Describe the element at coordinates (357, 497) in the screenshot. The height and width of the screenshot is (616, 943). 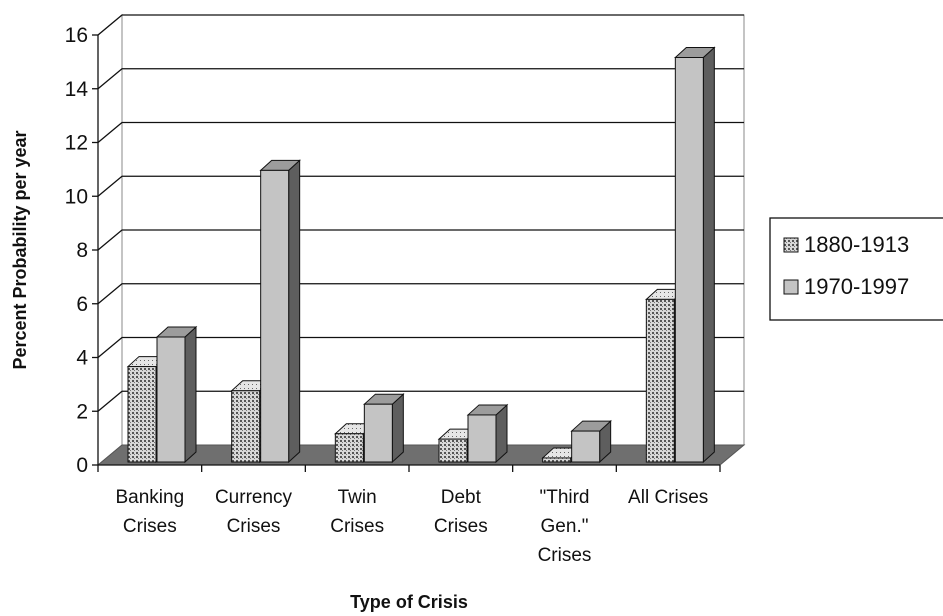
I see `category-label-line: Twin` at that location.